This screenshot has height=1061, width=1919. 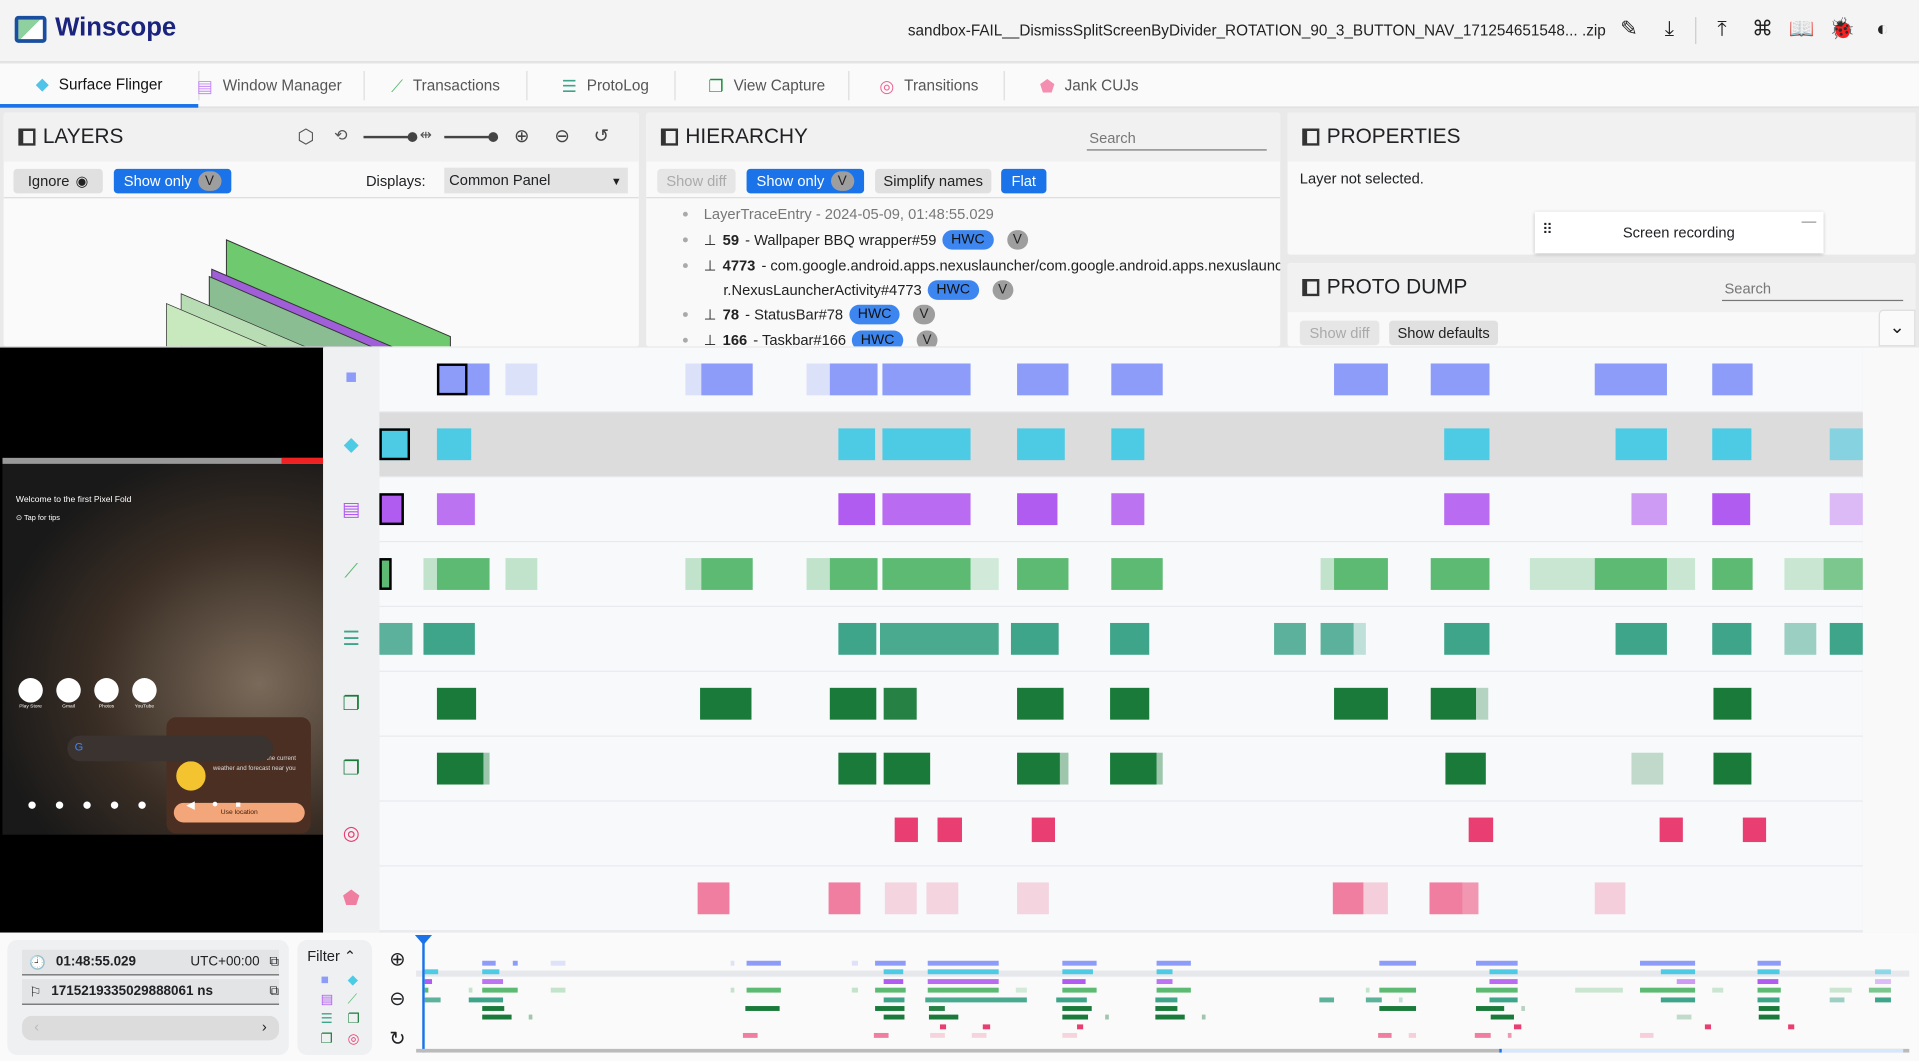 I want to click on timeline-row-protolog, so click(x=1121, y=639).